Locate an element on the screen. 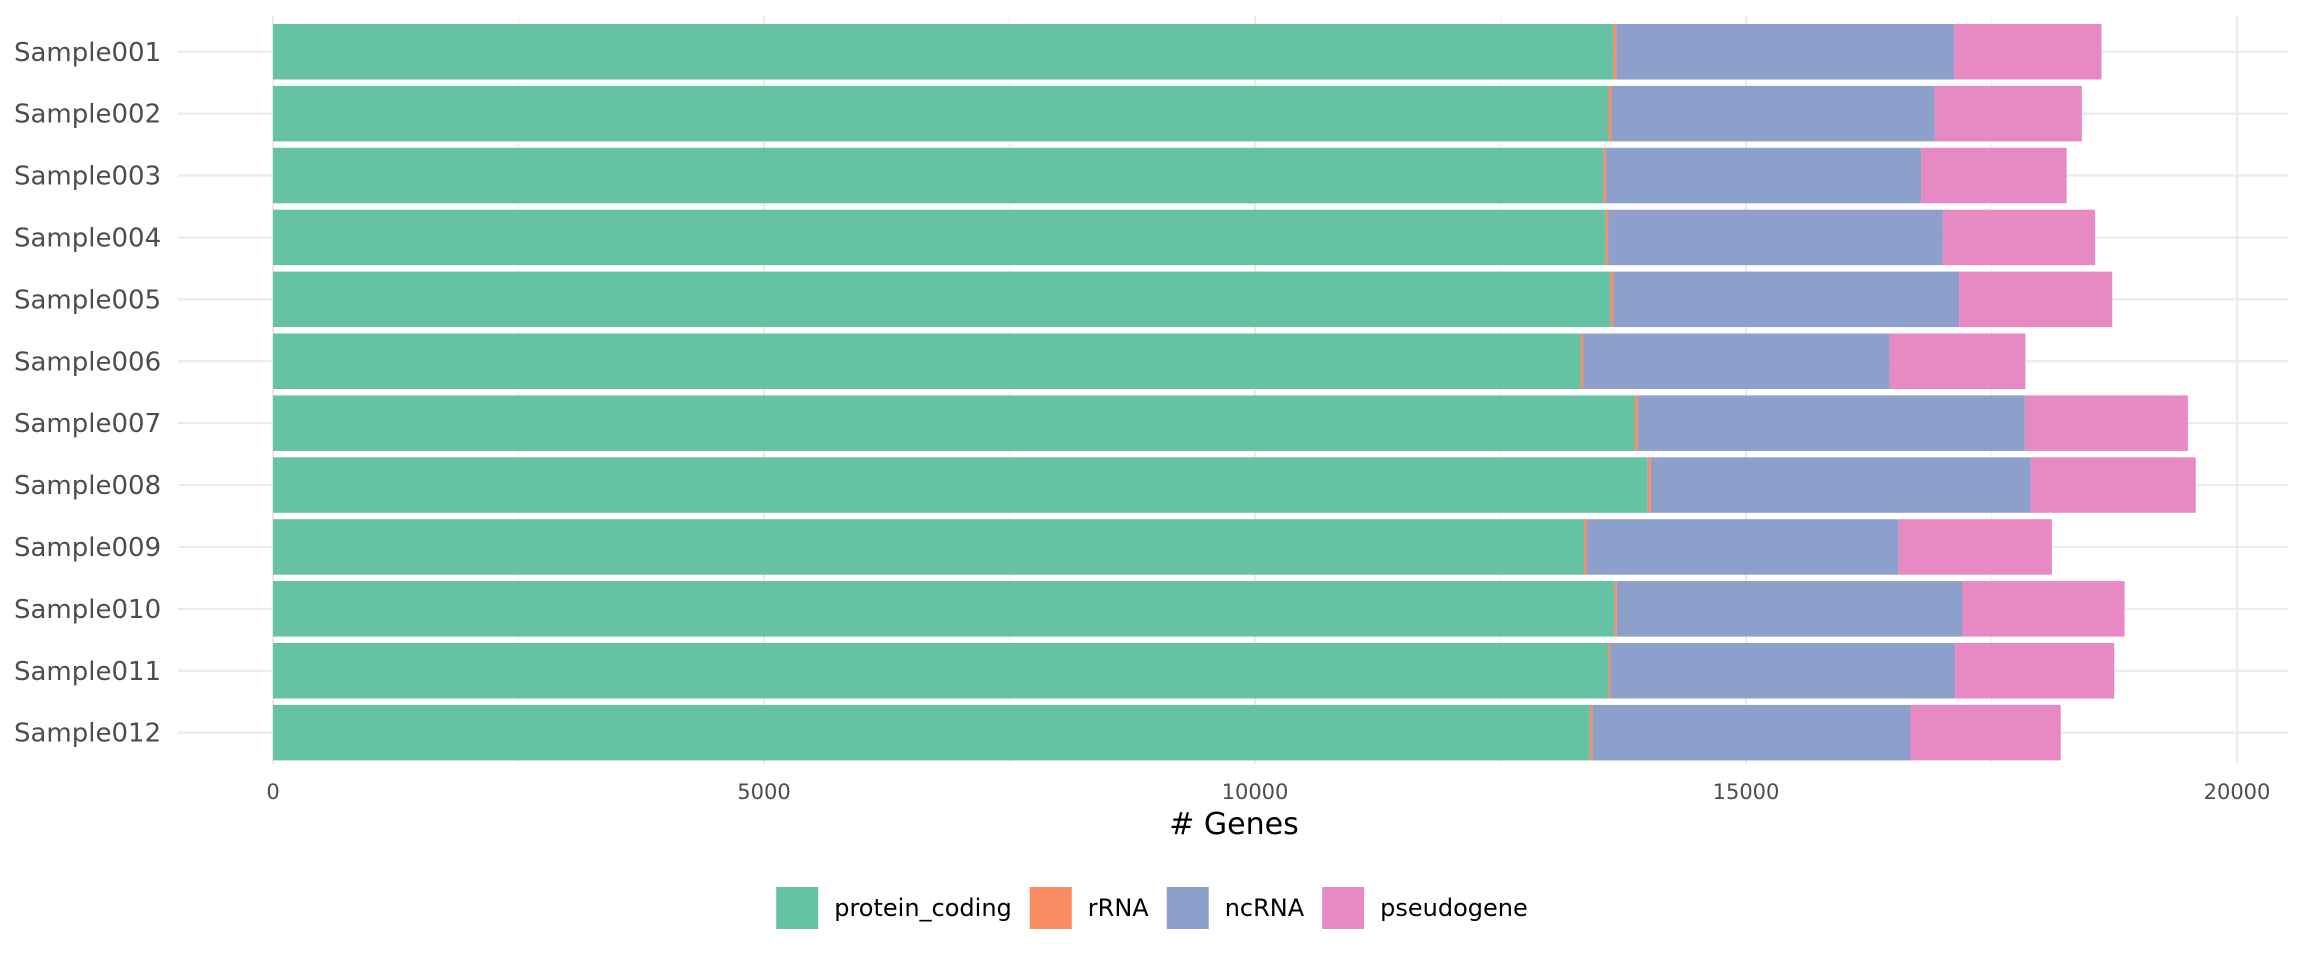 The height and width of the screenshot is (964, 2304). x-tick-labels: 0 5000 10000 15000 20000 is located at coordinates (1268, 792).